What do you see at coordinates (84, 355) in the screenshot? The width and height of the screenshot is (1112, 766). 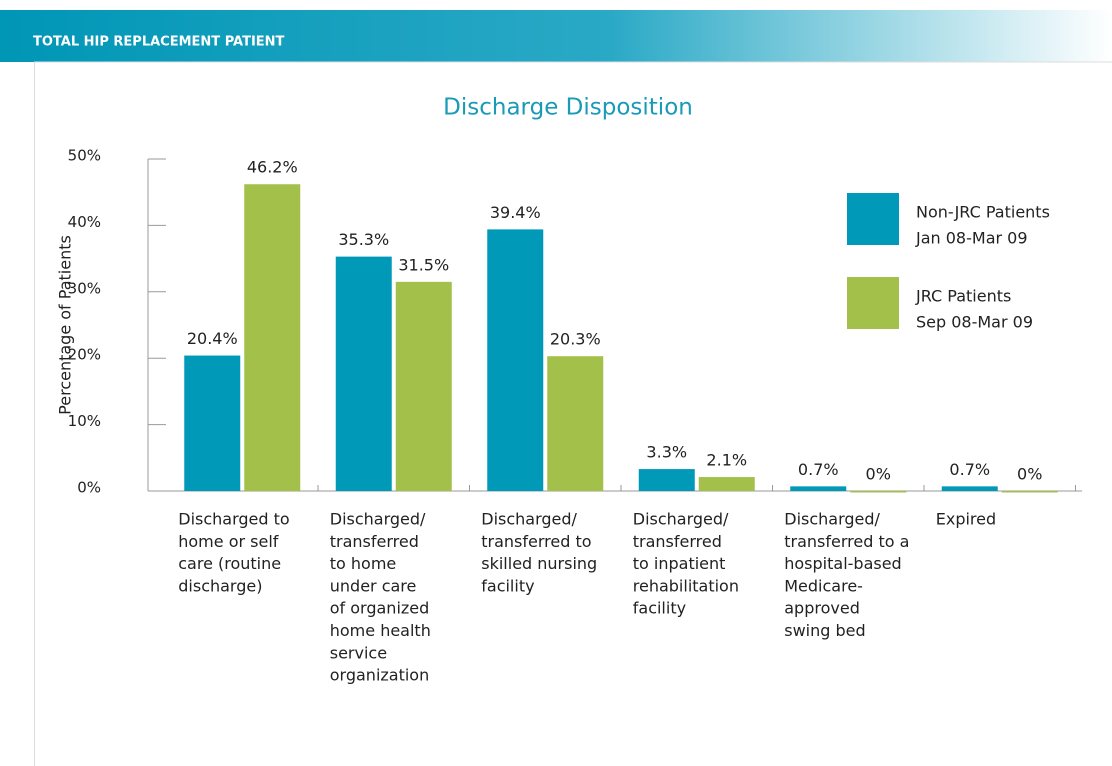 I see `y-tick-label: 20%` at bounding box center [84, 355].